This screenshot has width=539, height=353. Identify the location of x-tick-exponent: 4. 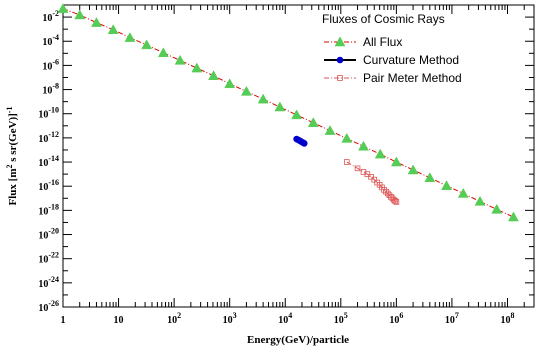
(290, 315).